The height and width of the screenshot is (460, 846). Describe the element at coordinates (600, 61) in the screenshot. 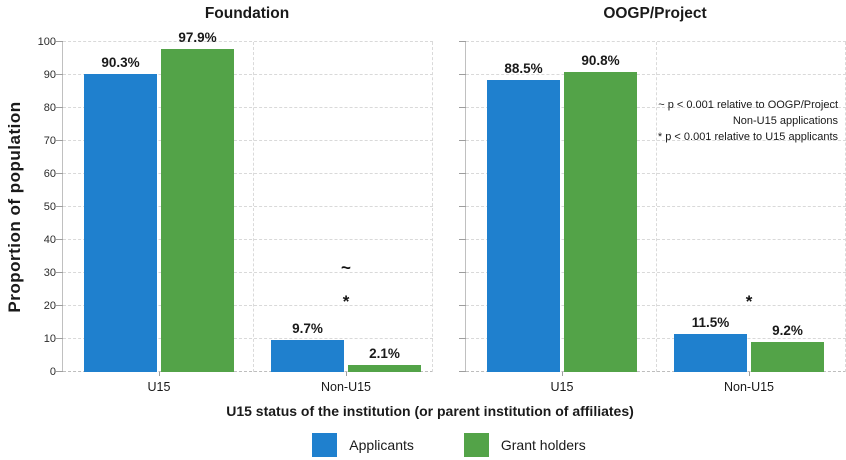

I see `bar-value-label: 90.8%` at that location.